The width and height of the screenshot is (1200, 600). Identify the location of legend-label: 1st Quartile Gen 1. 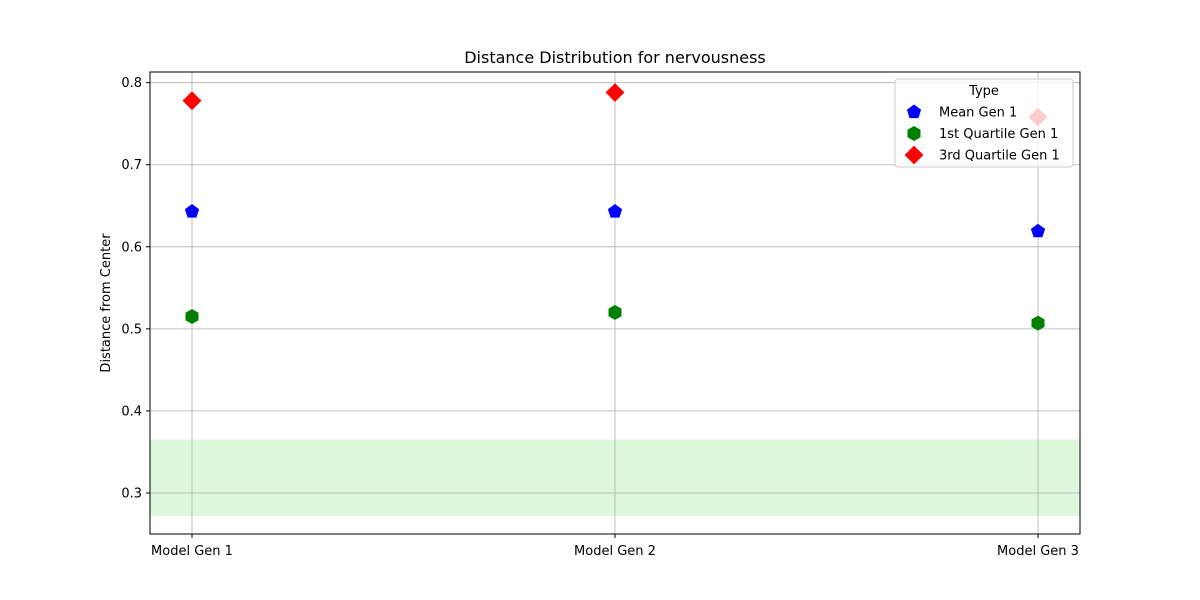
(998, 134).